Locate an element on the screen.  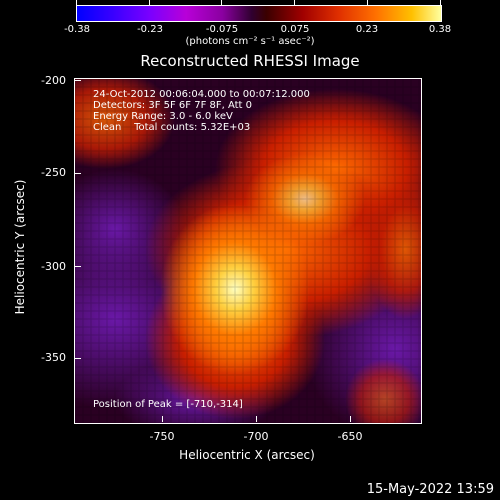
colorbar-units: (photons cm⁻² s⁻¹ asec⁻²) is located at coordinates (250, 41).